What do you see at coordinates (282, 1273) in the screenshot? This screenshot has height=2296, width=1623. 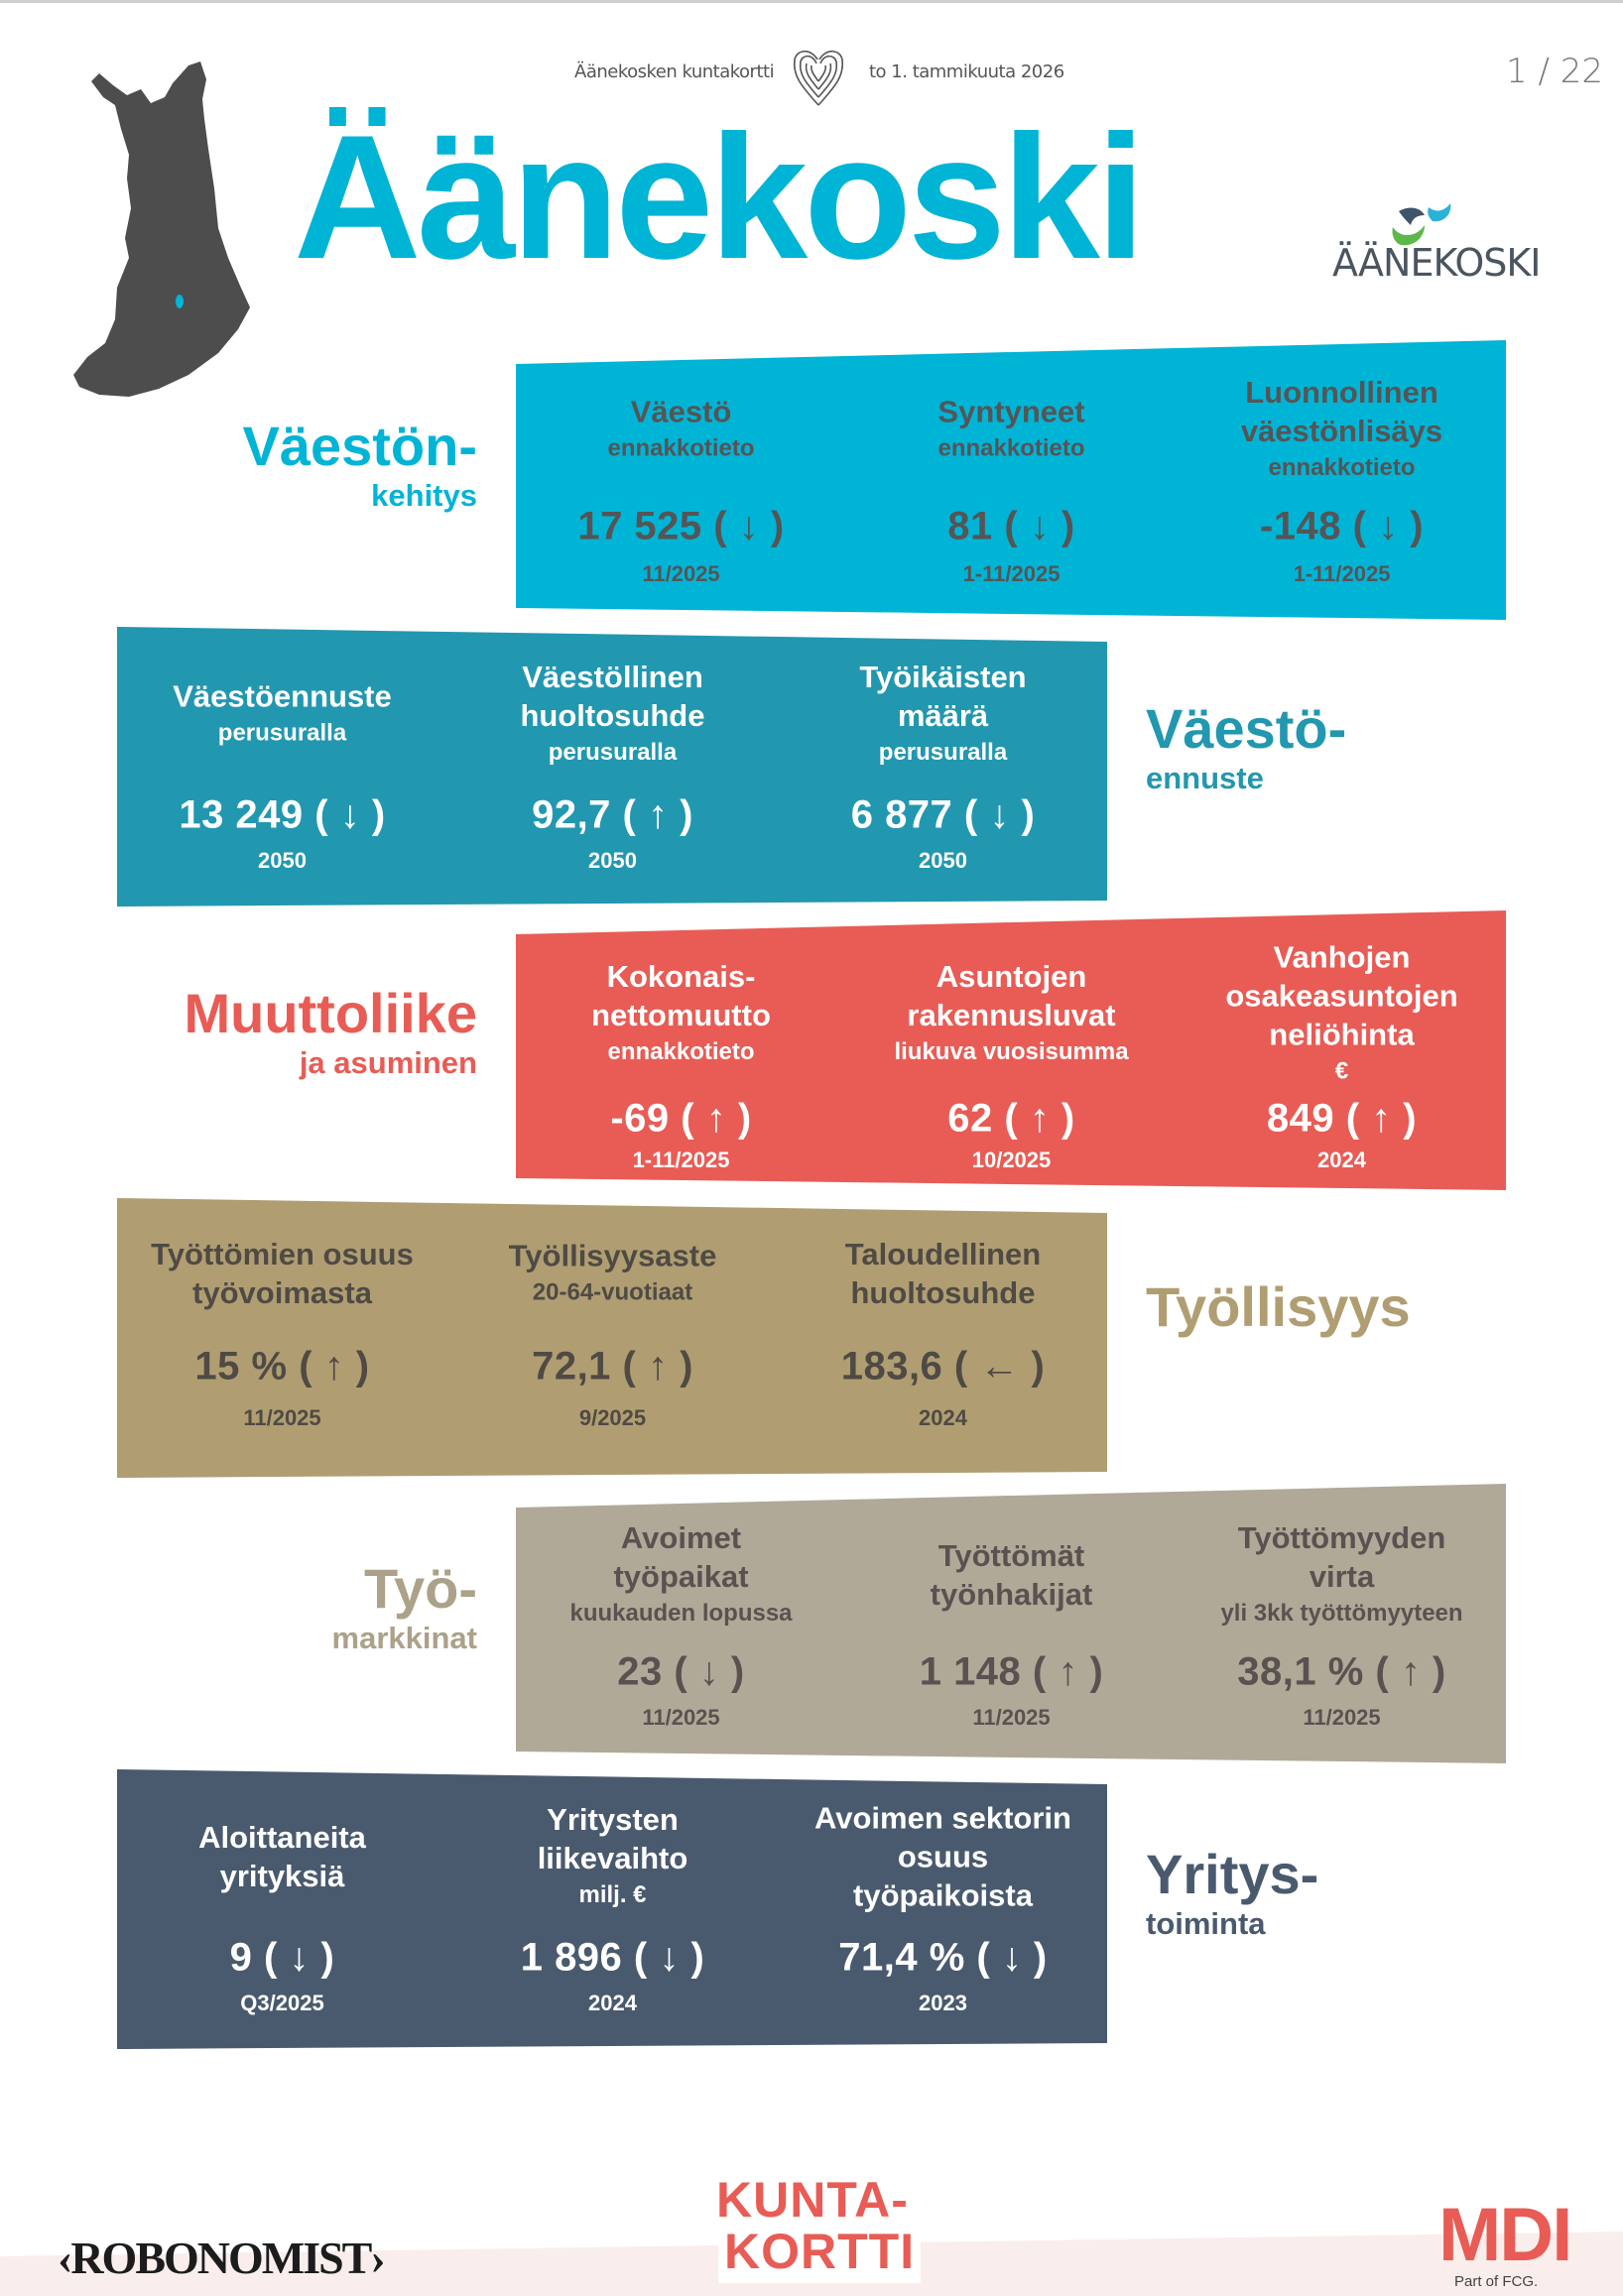 I see `stat-header: Työttömien osuus työvoimasta` at bounding box center [282, 1273].